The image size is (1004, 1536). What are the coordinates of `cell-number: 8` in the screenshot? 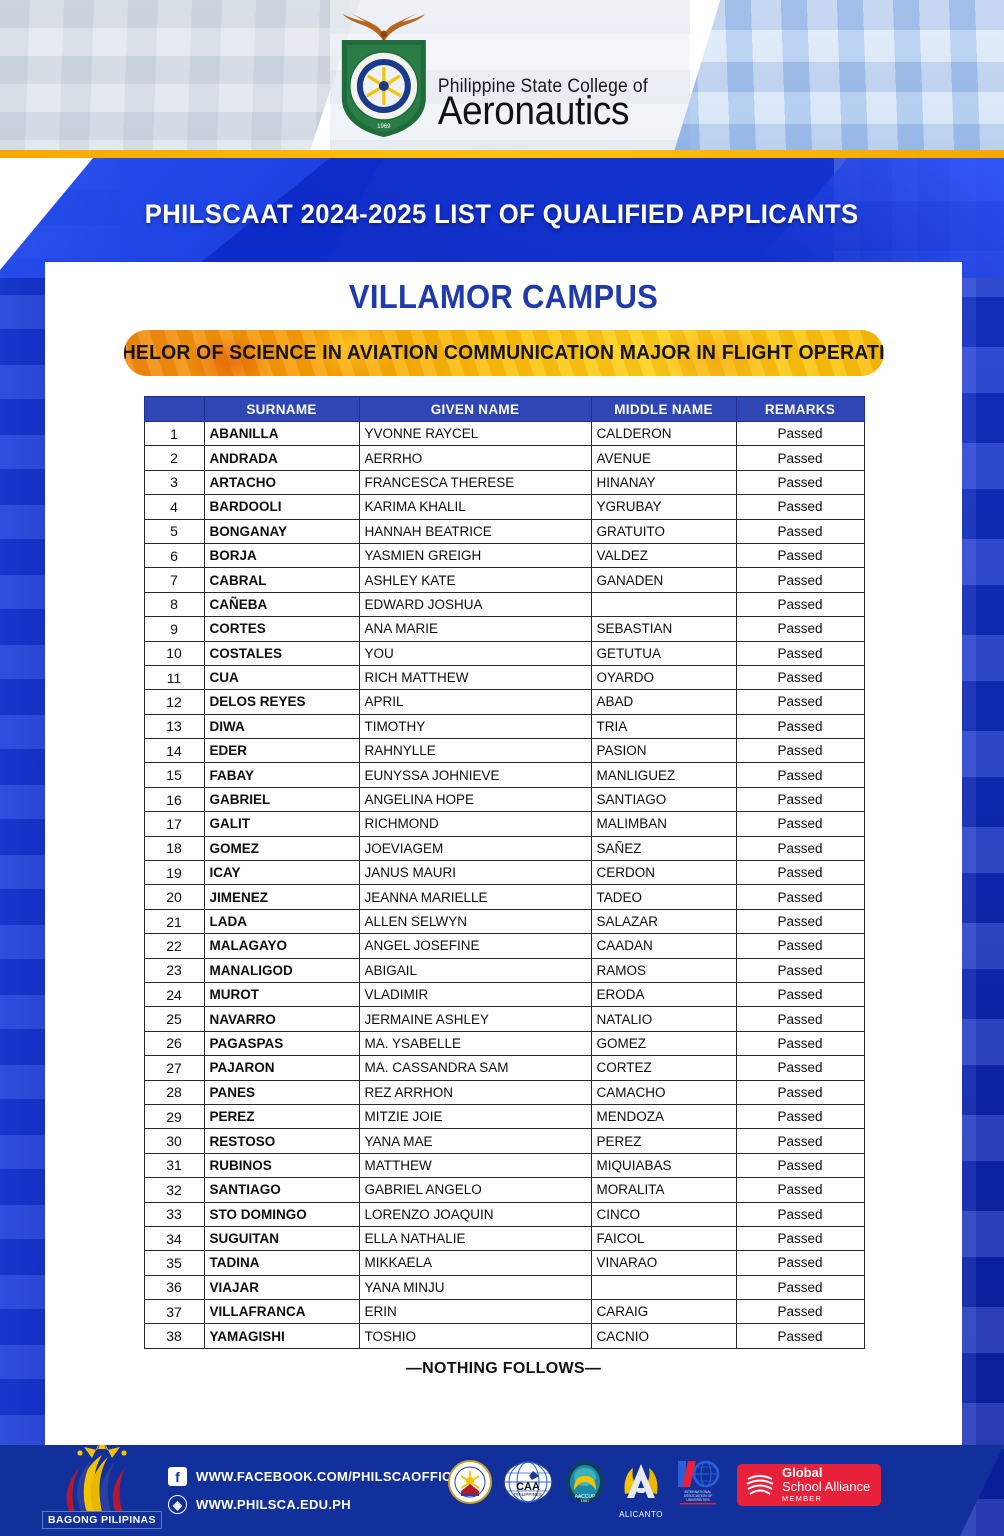 It's located at (174, 604).